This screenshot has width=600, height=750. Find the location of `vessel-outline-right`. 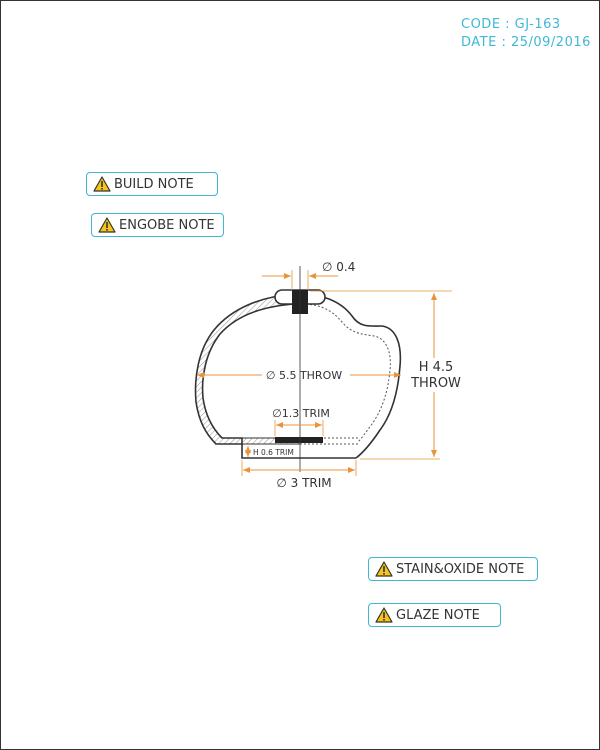

vessel-outline-right is located at coordinates (350, 376).